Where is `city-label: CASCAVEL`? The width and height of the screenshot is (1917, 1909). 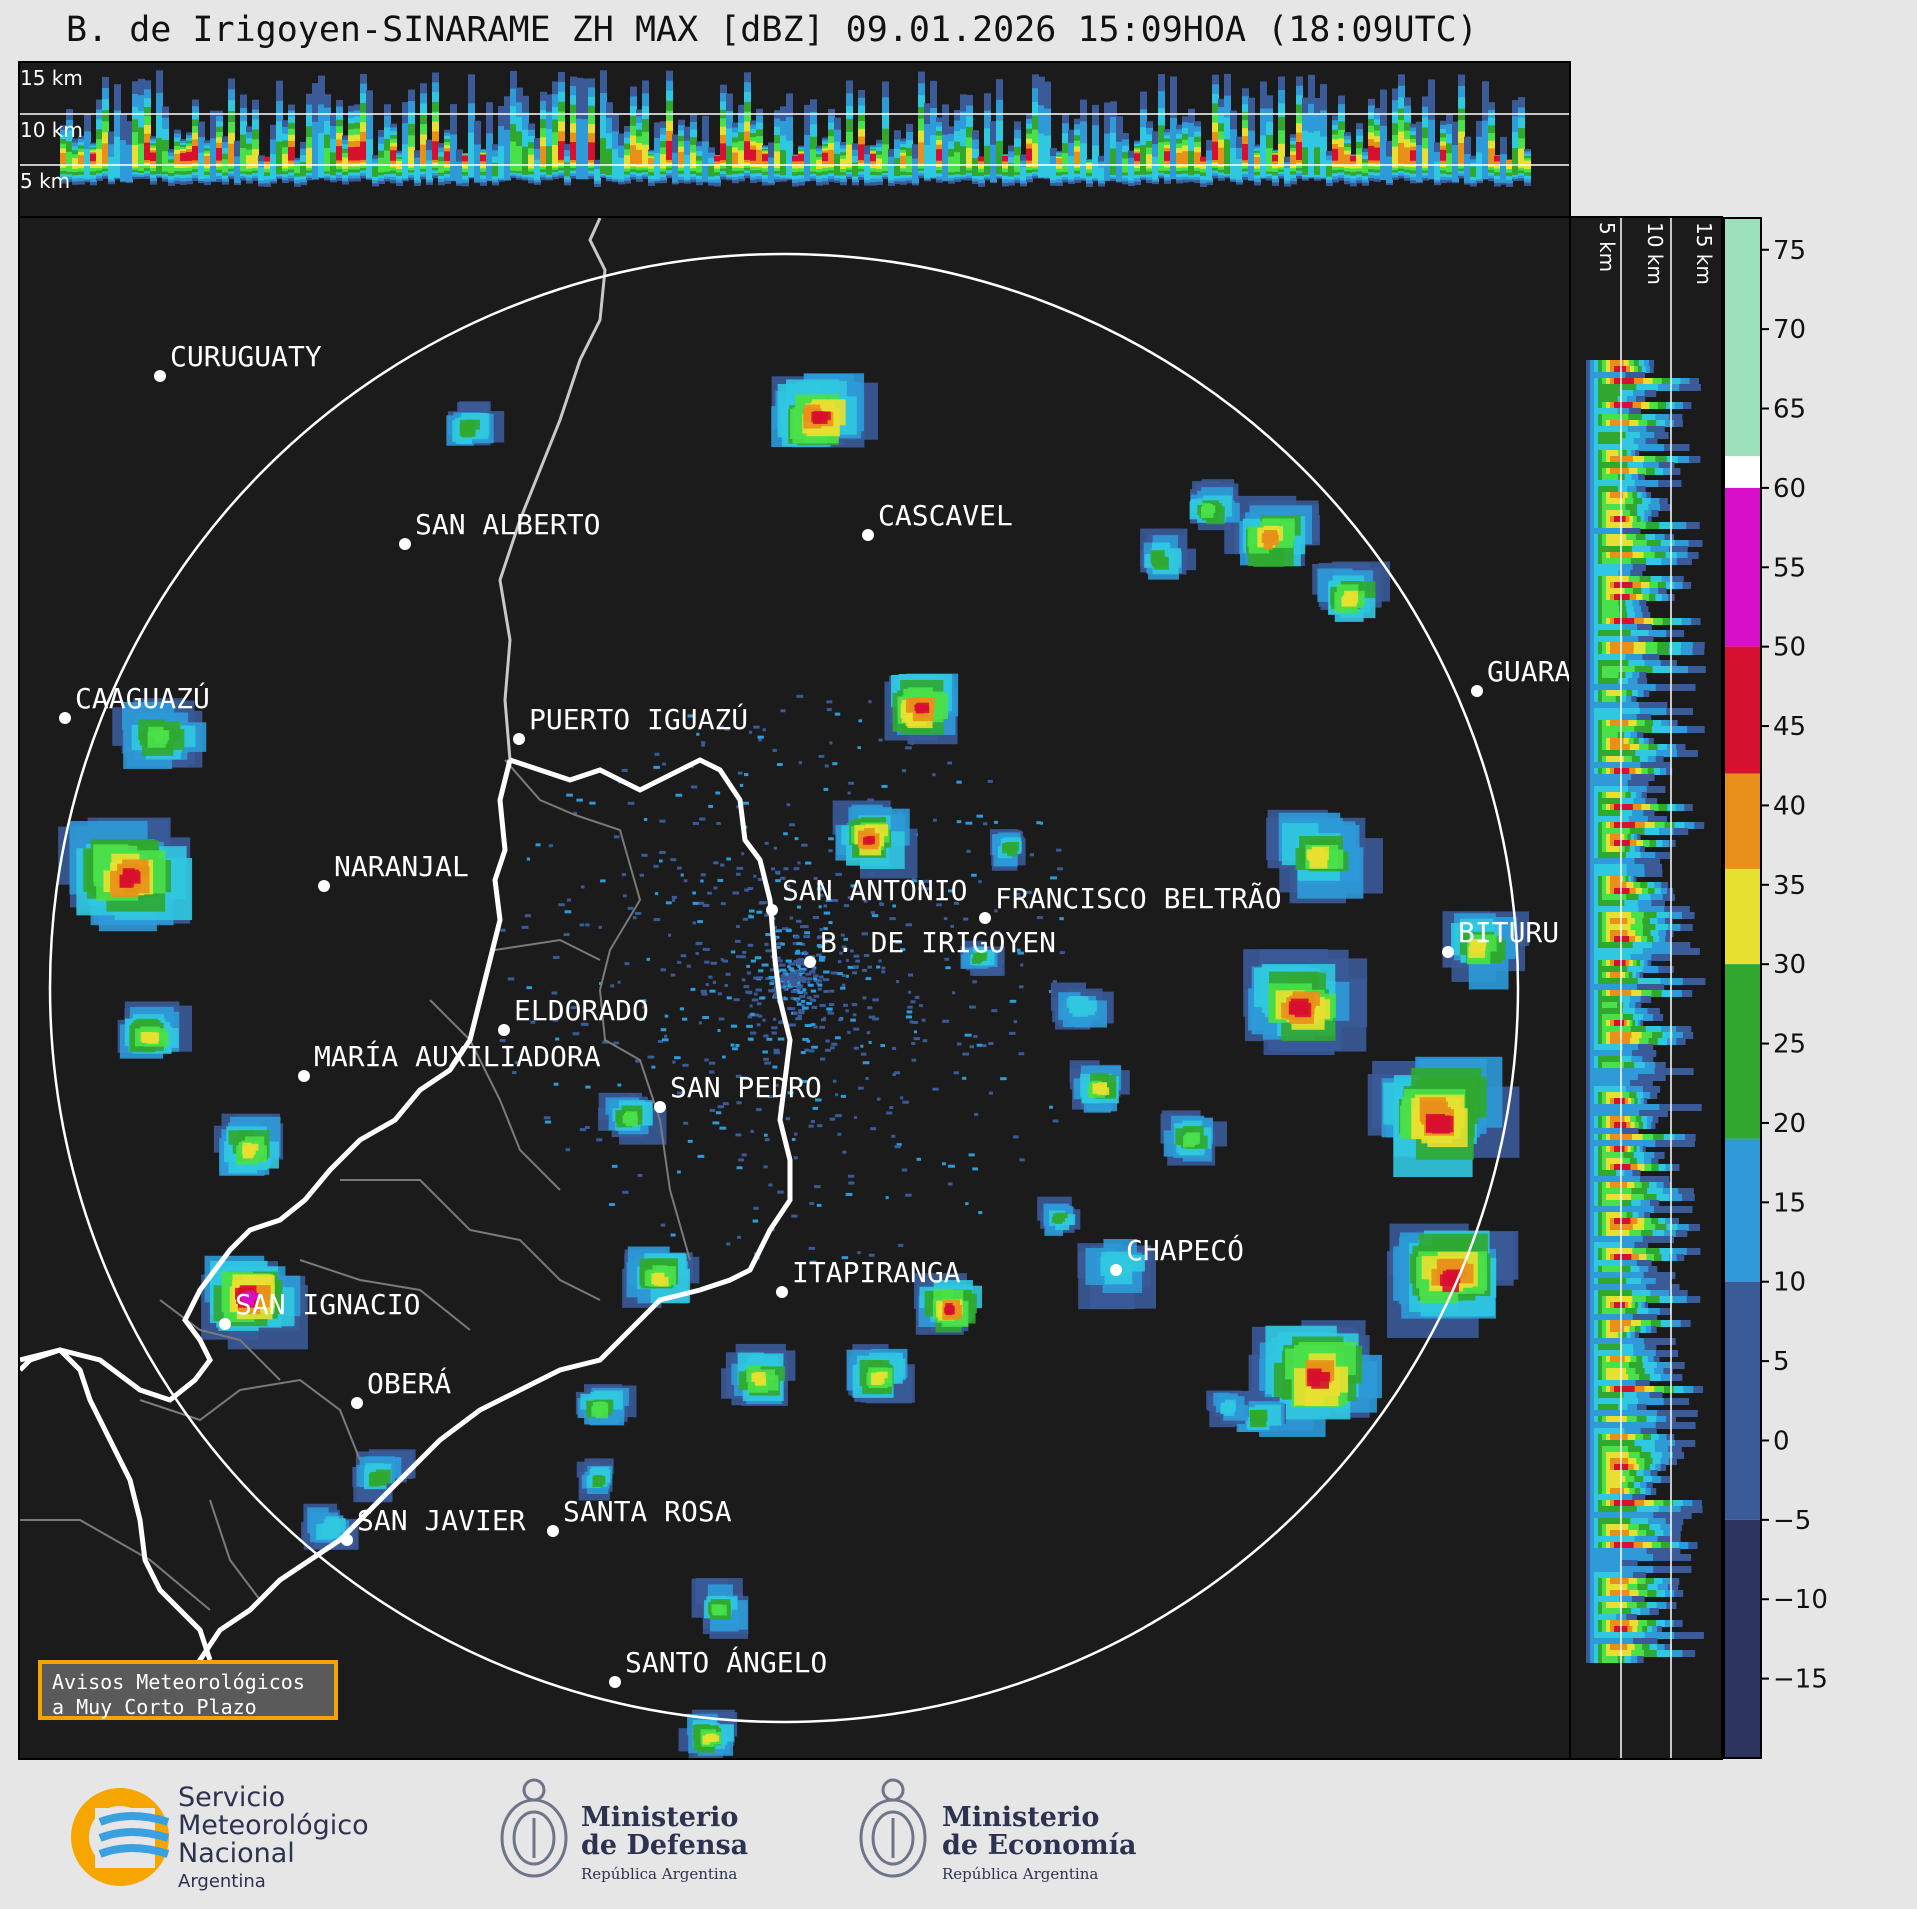
city-label: CASCAVEL is located at coordinates (945, 515).